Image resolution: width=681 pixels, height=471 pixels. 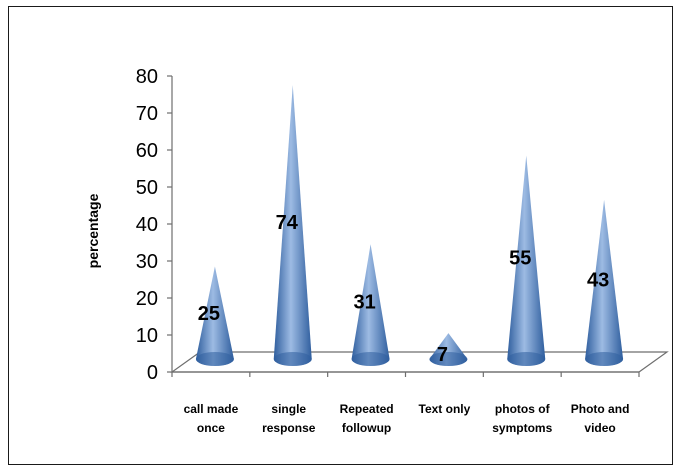 I want to click on y-tick-label: 80, so click(x=147, y=77).